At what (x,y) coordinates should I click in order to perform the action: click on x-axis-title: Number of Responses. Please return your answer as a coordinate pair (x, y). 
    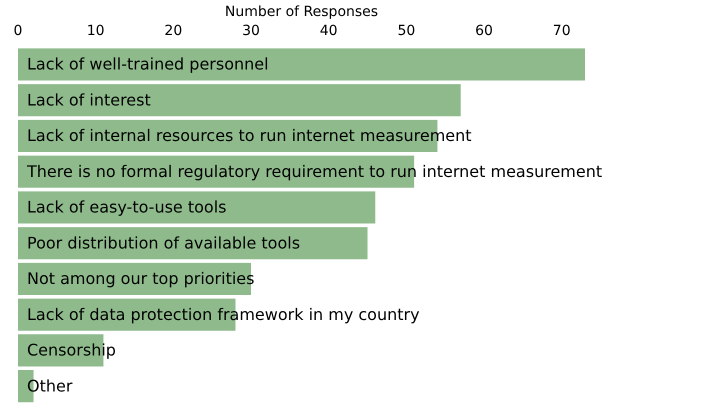
    Looking at the image, I should click on (301, 12).